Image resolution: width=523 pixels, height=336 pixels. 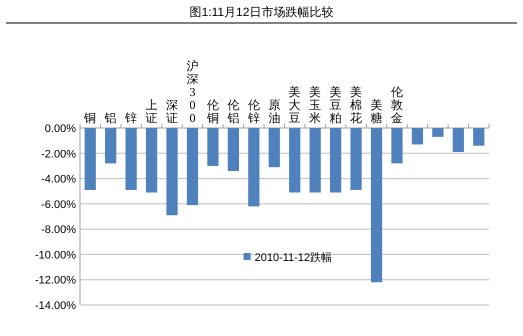 What do you see at coordinates (55, 306) in the screenshot?
I see `y-tick-label: -14.00%` at bounding box center [55, 306].